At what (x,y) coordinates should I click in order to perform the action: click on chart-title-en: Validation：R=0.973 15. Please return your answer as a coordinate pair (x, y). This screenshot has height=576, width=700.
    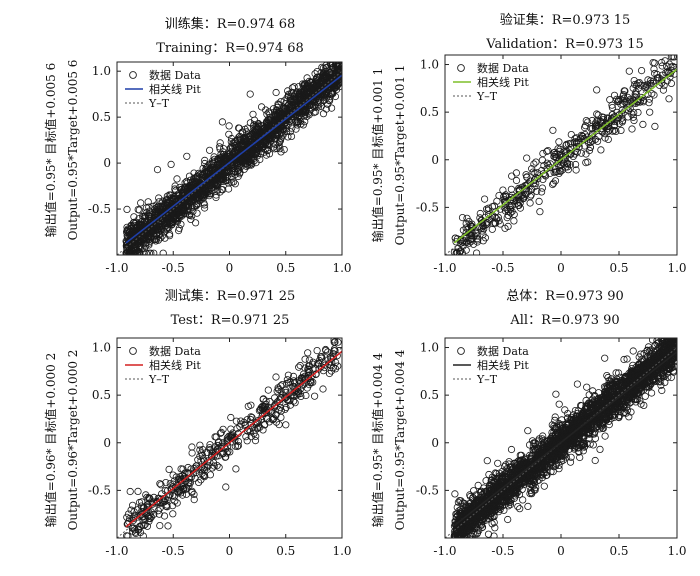
    Looking at the image, I should click on (564, 44).